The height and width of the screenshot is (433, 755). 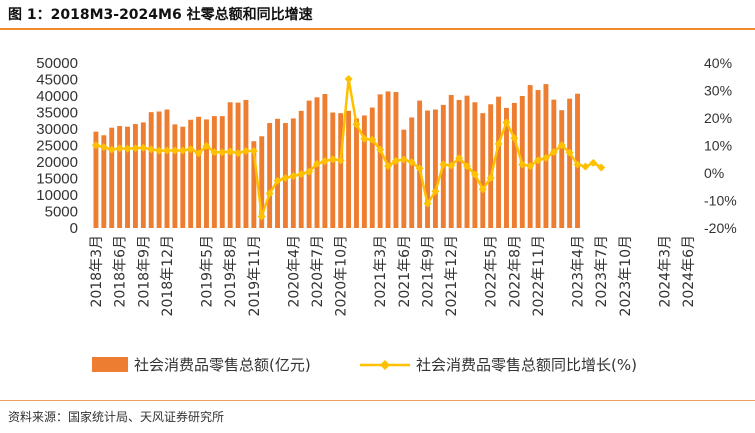 What do you see at coordinates (97, 271) in the screenshot?
I see `x-tick-label: 2018年3月` at bounding box center [97, 271].